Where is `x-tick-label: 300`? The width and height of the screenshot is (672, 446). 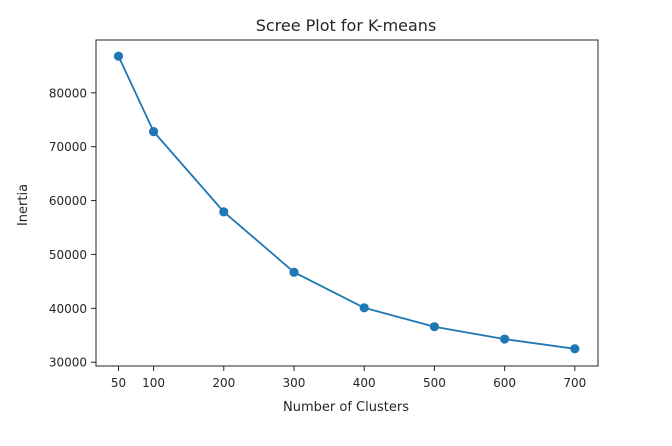
x-tick-label: 300 is located at coordinates (294, 383).